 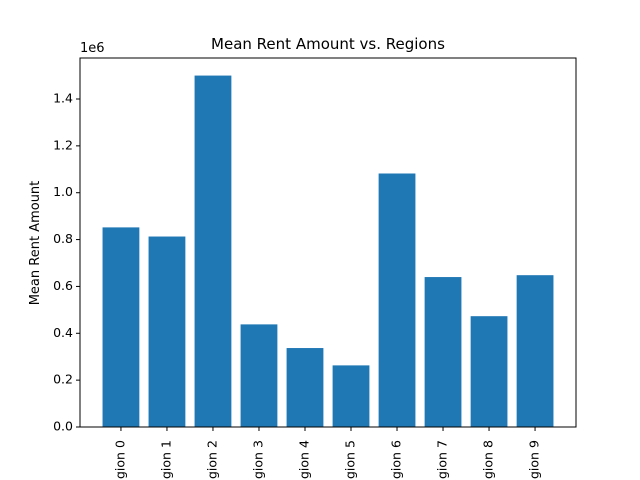 I want to click on x-tick-label-6: gion 6, so click(x=396, y=459).